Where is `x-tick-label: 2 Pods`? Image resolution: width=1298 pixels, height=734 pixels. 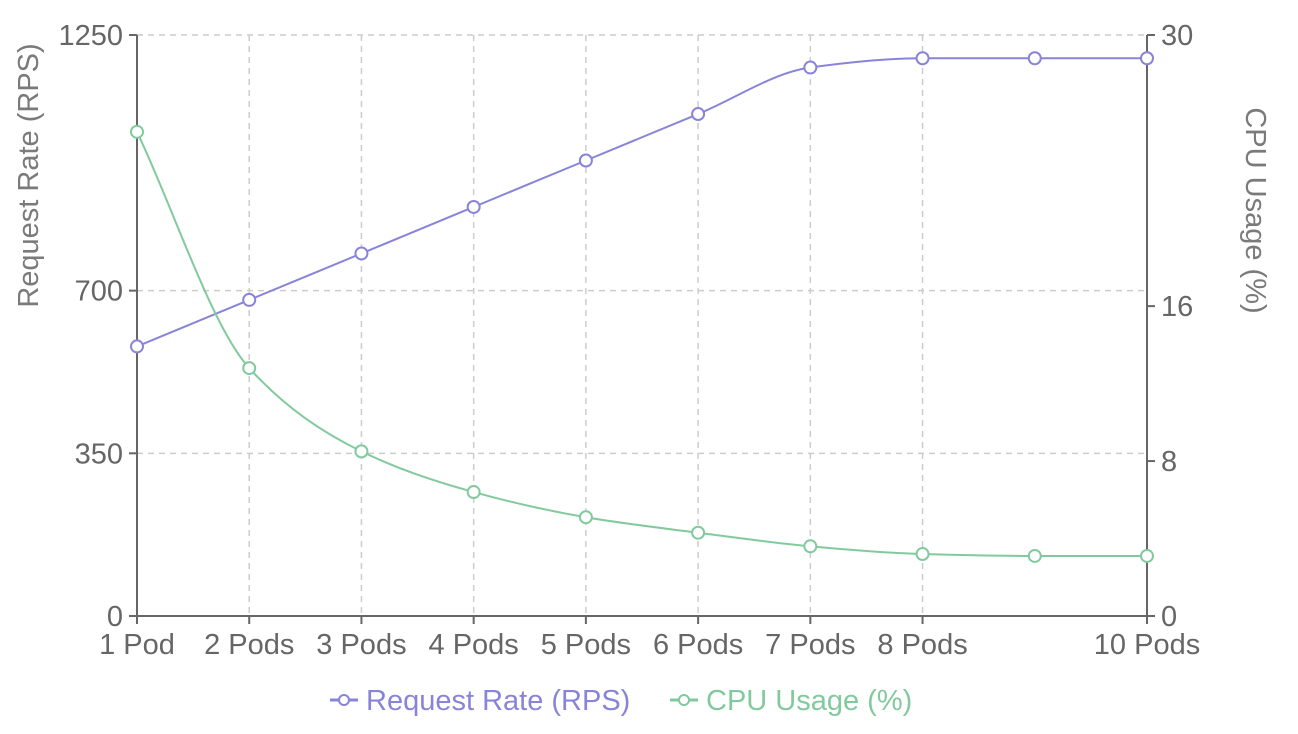 x-tick-label: 2 Pods is located at coordinates (249, 645).